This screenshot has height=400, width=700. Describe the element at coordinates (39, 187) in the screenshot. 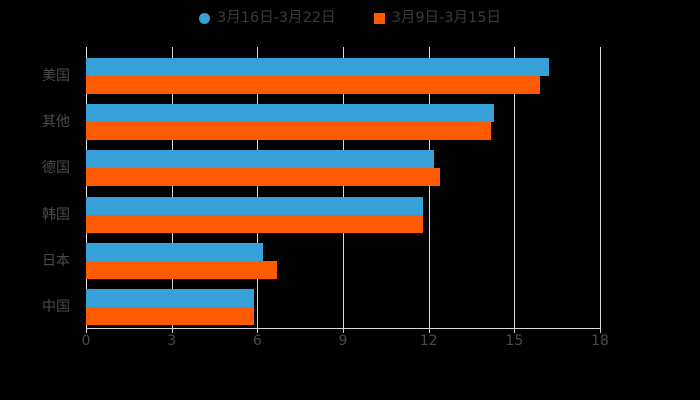

I see `y-axis-labels: 美国其他德国韩国日本中国` at that location.